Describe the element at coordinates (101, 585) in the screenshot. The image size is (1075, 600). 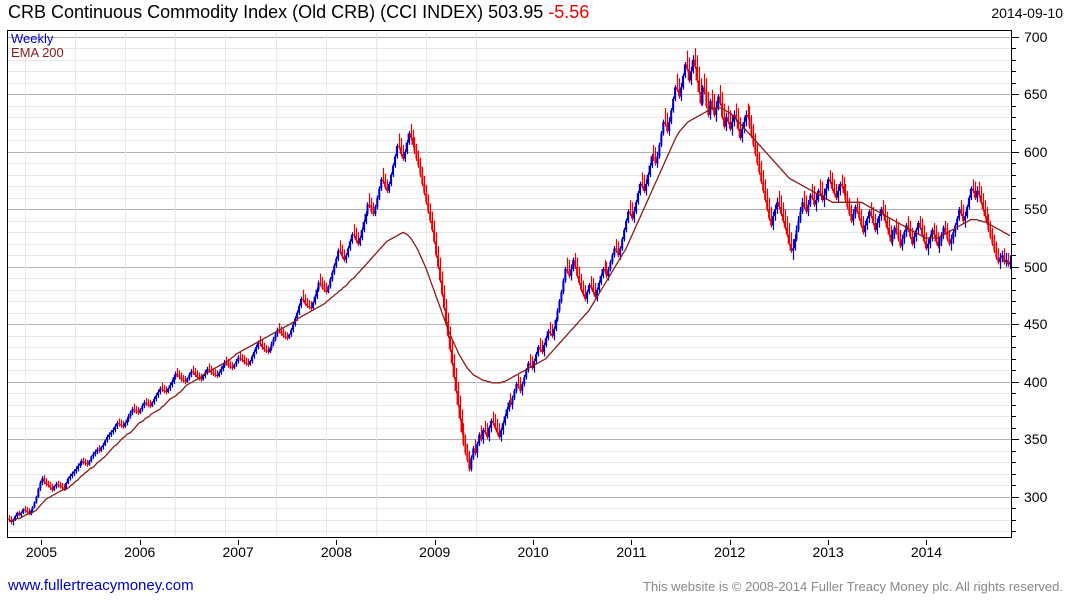
I see `site-url-link: www.fullertreacymoney.com` at that location.